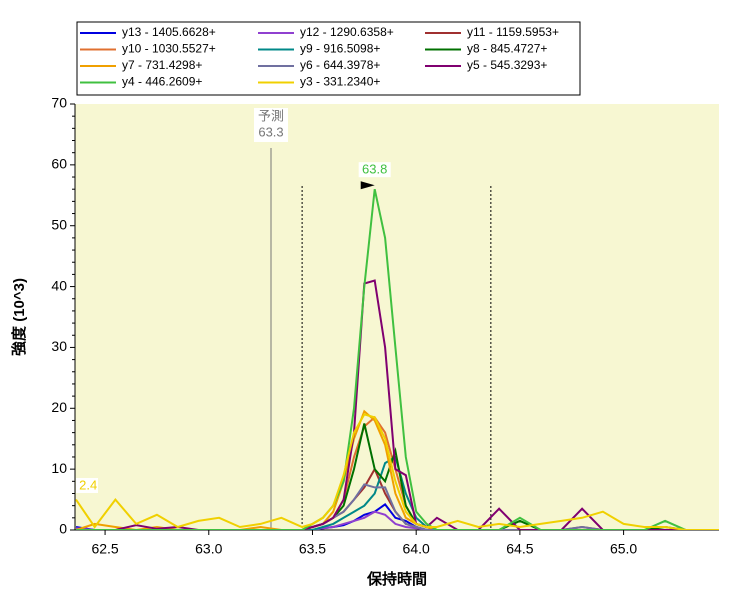  Describe the element at coordinates (19, 317) in the screenshot. I see `y-axis-label: 強度 (10^3)` at that location.